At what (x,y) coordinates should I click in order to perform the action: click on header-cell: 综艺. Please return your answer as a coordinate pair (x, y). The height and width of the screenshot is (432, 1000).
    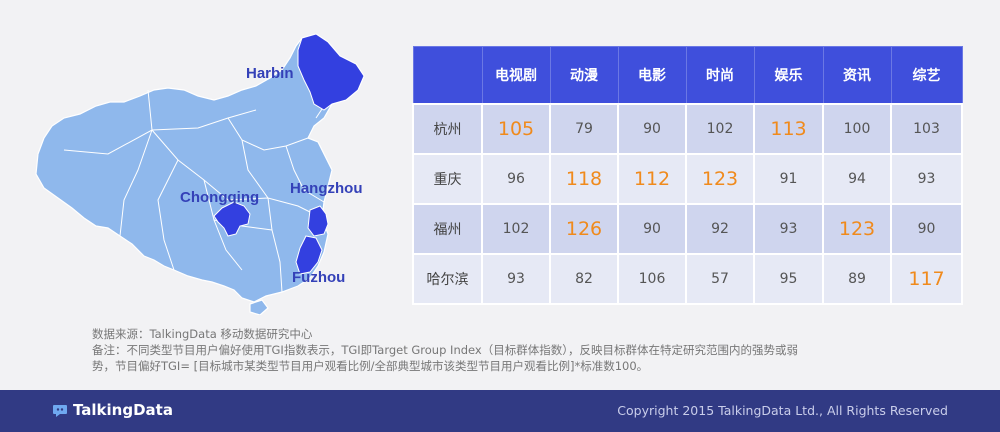
    Looking at the image, I should click on (926, 75).